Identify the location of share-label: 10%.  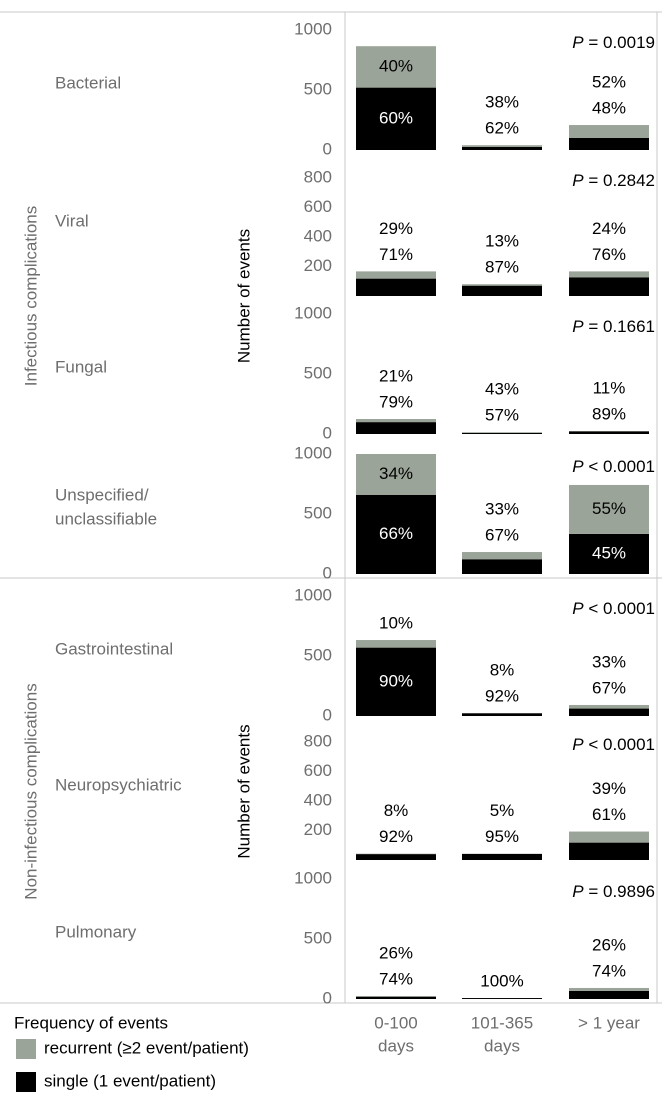
(396, 623).